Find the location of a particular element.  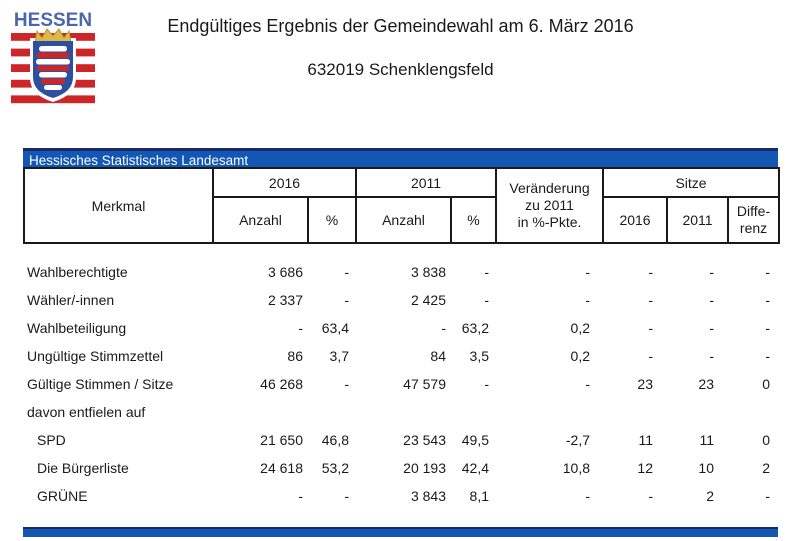

bottom-bar is located at coordinates (400, 532).